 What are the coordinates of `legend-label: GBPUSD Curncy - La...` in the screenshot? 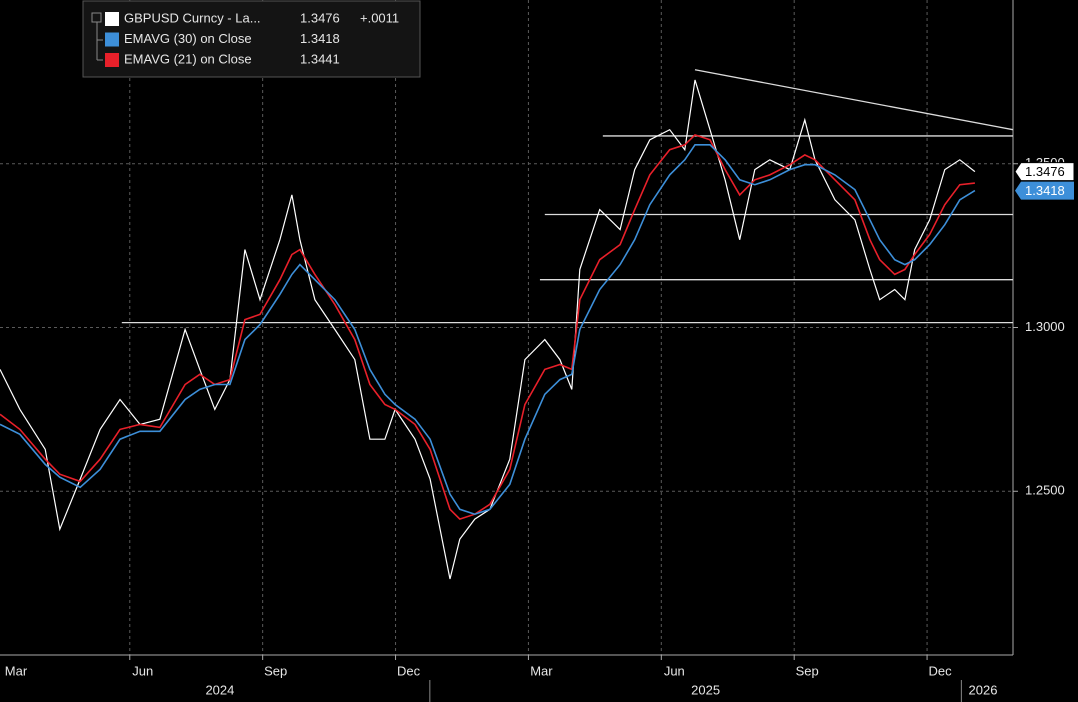 It's located at (192, 17).